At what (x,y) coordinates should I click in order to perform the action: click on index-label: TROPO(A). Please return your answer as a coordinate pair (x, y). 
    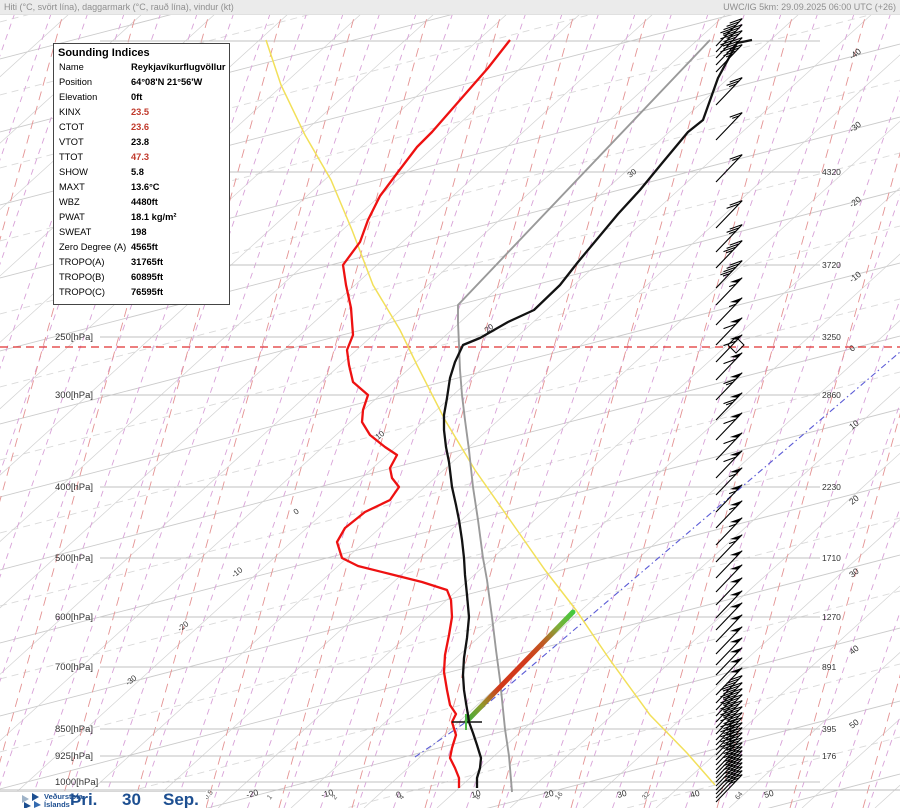
    Looking at the image, I should click on (82, 262).